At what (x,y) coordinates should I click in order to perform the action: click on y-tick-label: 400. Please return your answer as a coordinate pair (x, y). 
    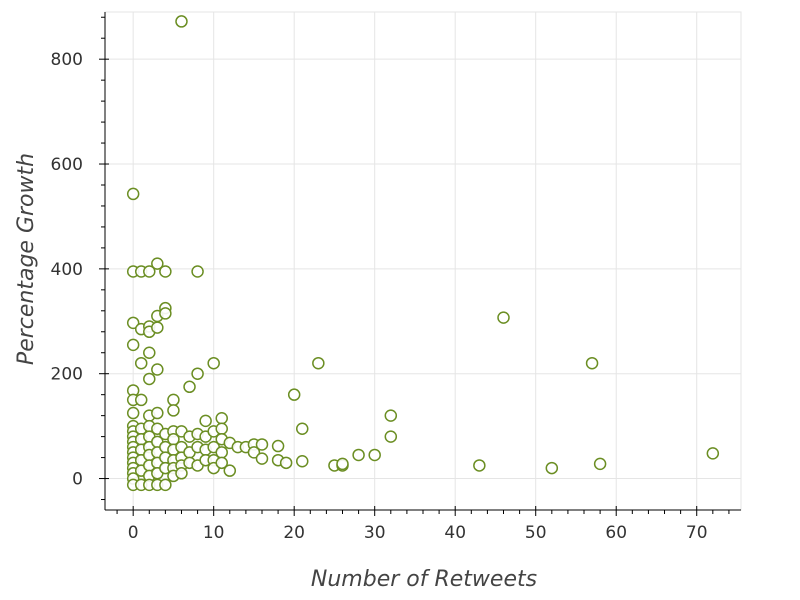
    Looking at the image, I should click on (67, 270).